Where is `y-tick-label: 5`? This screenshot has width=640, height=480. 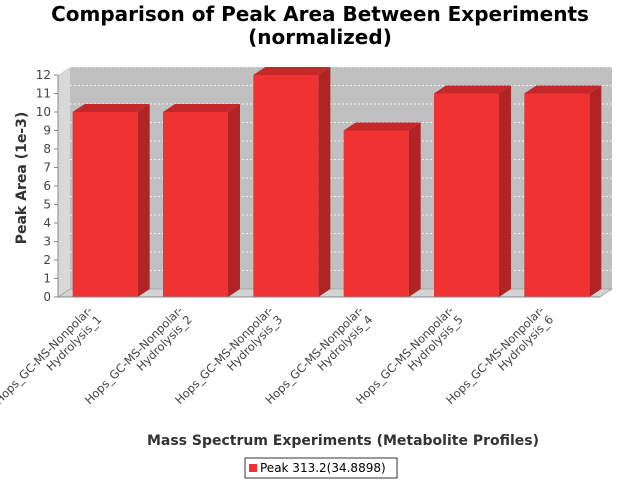 y-tick-label: 5 is located at coordinates (47, 205).